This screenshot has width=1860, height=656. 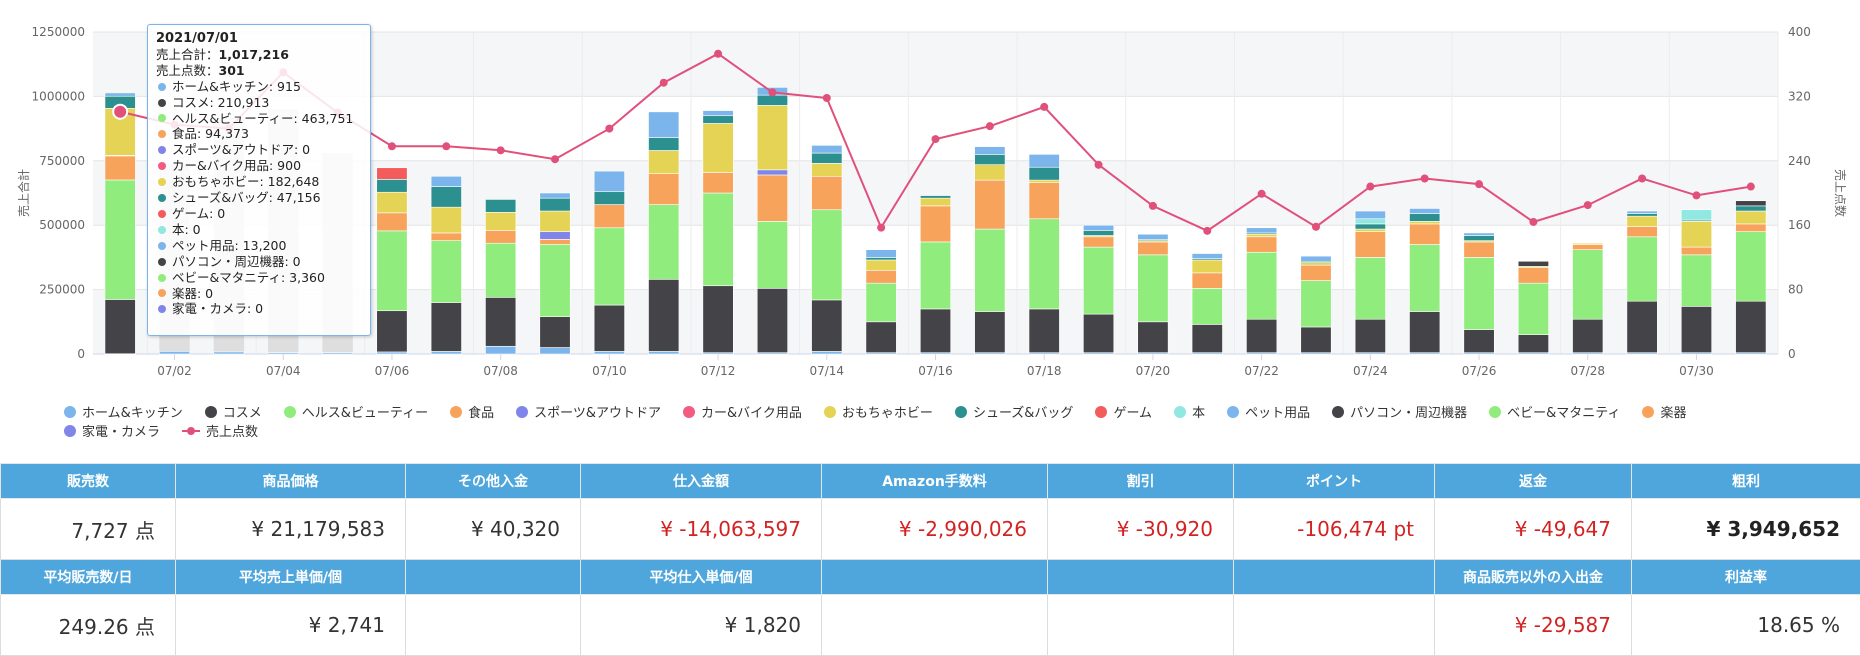 I want to click on tooltip-series-text: コスメ: 210,913, so click(x=220, y=103).